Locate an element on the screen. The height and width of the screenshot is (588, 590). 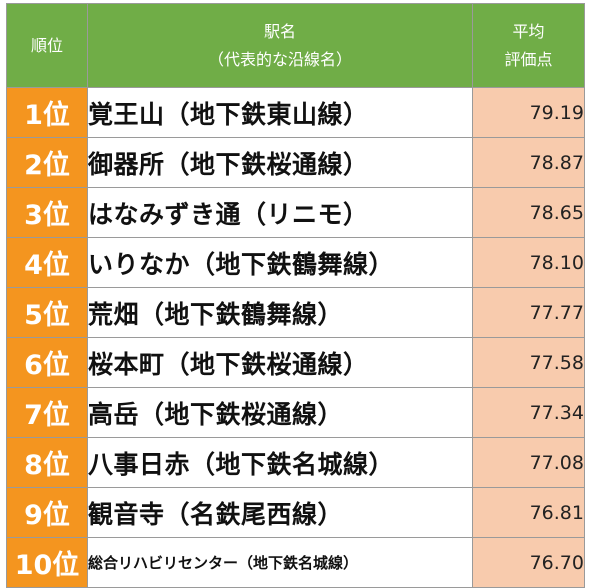
table-row: 10位 総合リハビリセンター（地下鉄名城線） 76.70 is located at coordinates (295, 562).